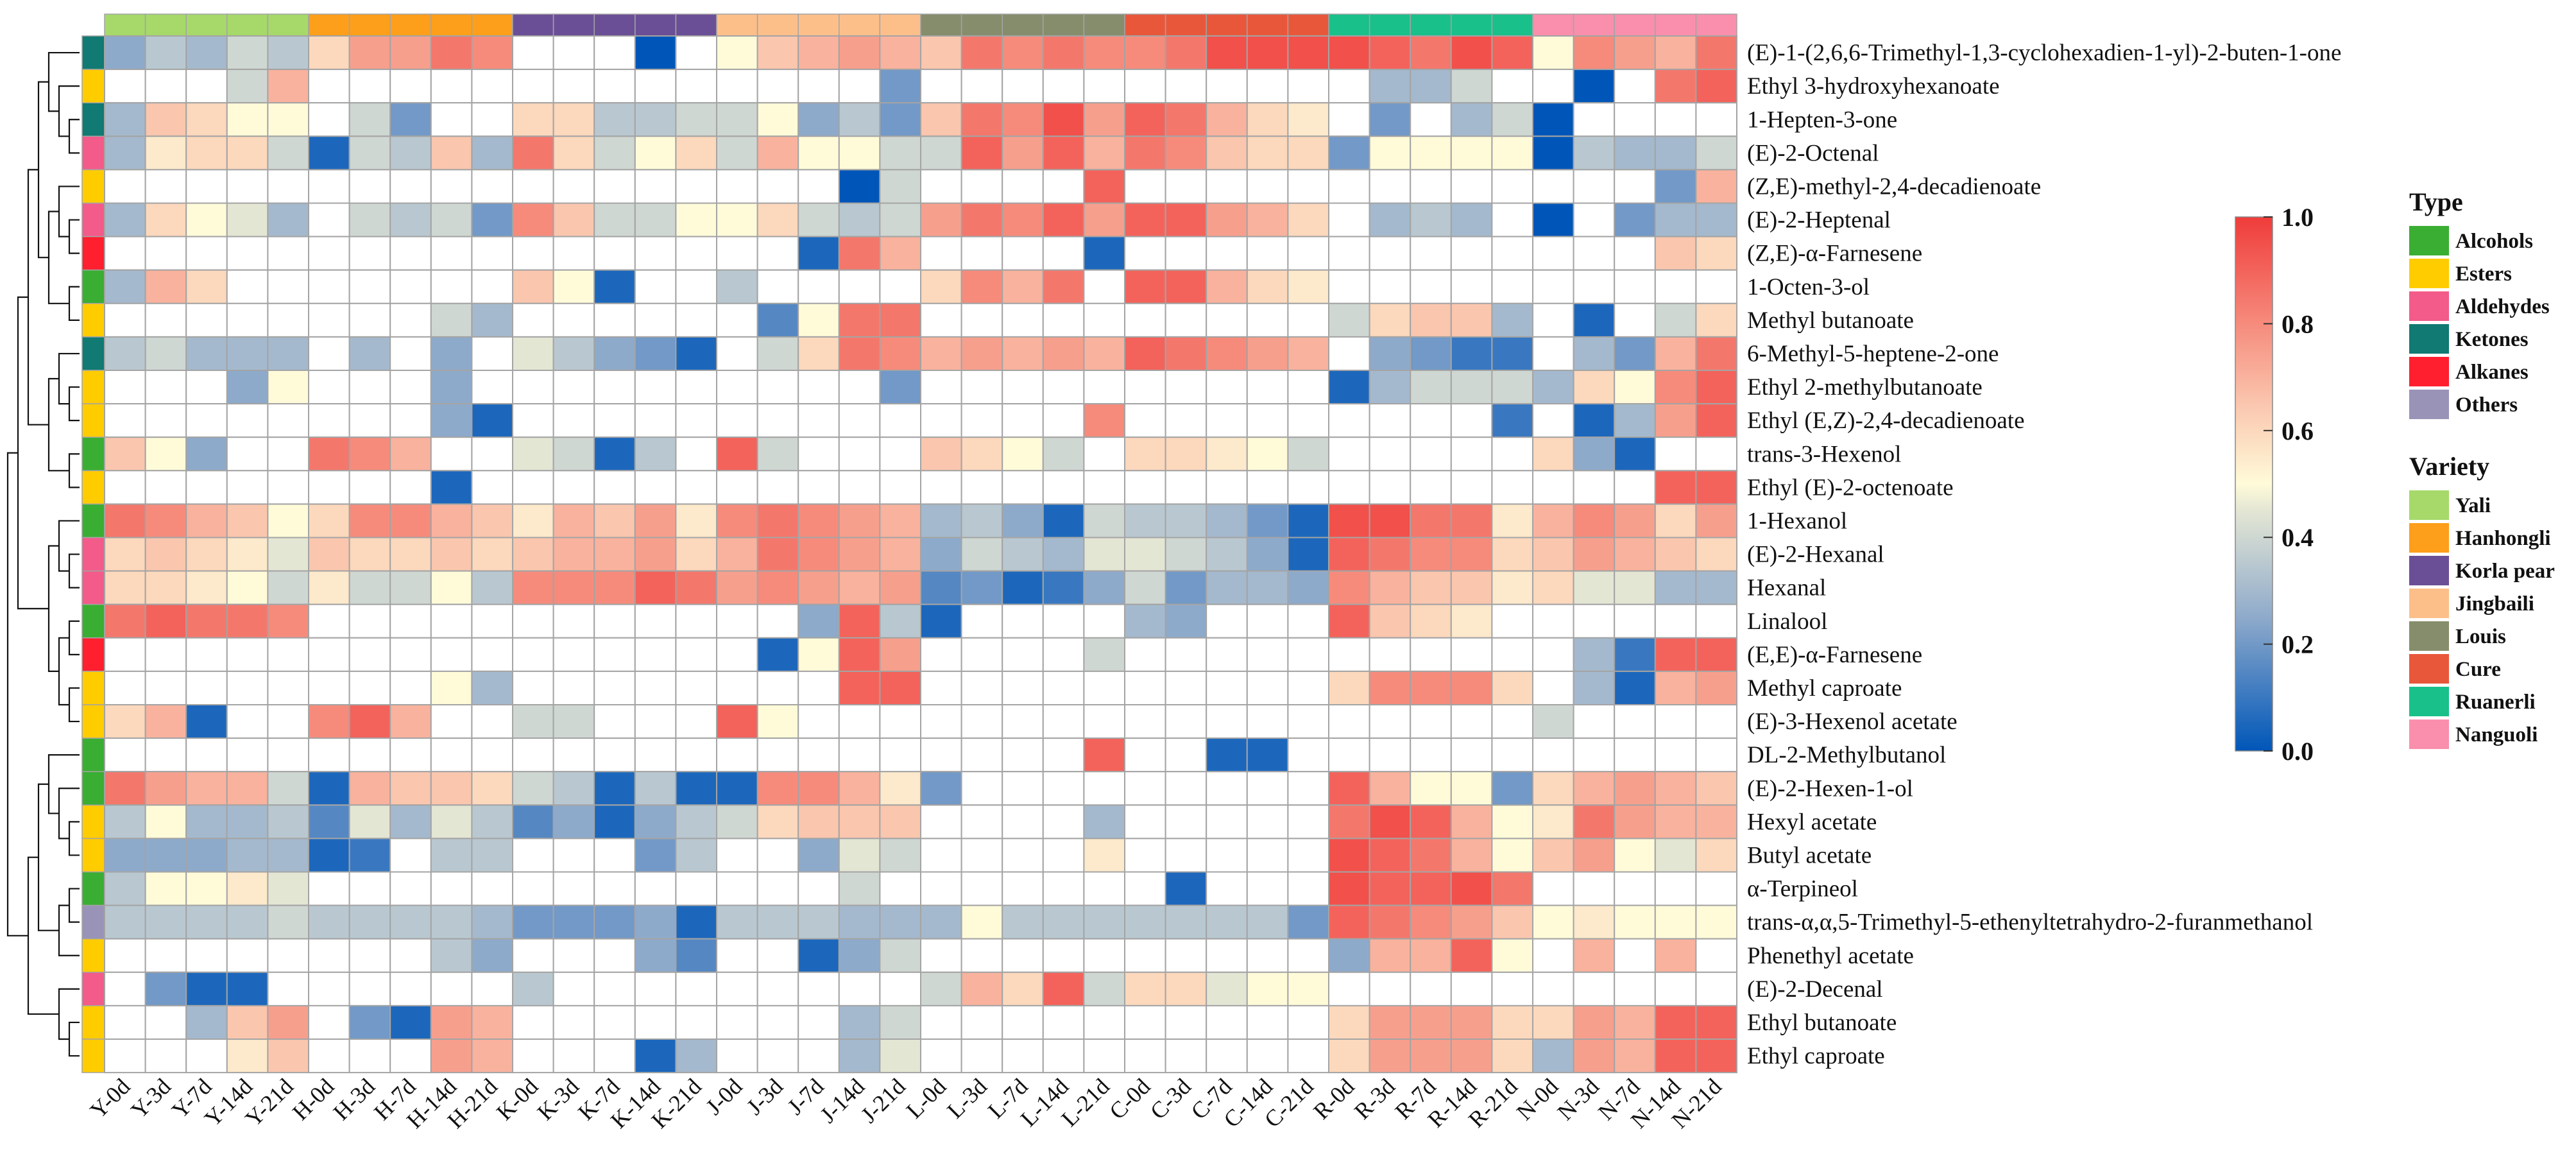  I want to click on variety-bar-cell, so click(656, 25).